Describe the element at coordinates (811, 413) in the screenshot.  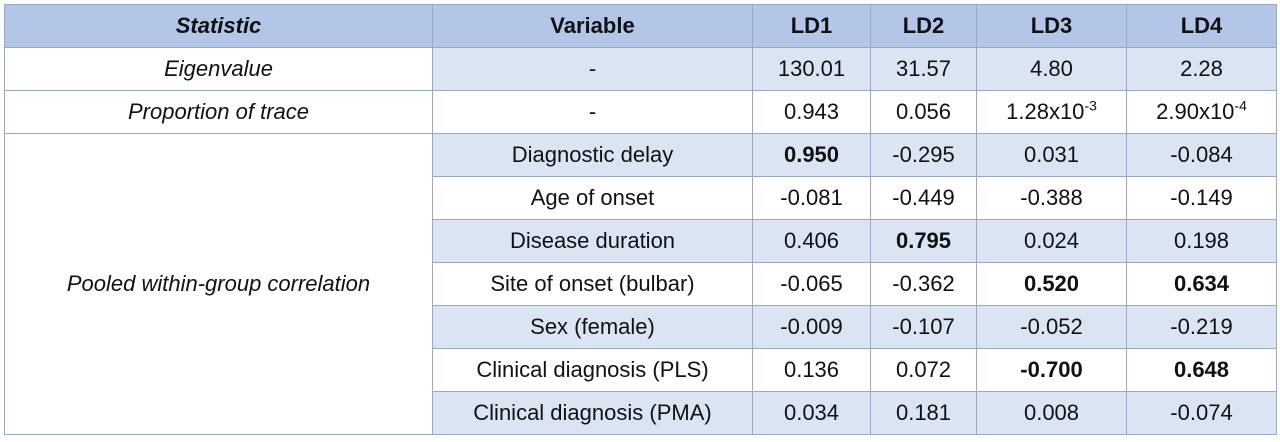
I see `ld1-cell: 0.034` at that location.